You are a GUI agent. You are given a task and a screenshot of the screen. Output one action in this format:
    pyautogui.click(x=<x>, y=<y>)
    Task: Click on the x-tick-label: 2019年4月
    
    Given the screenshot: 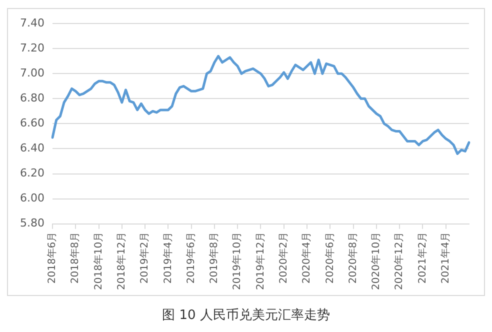 What is the action you would take?
    pyautogui.click(x=168, y=258)
    